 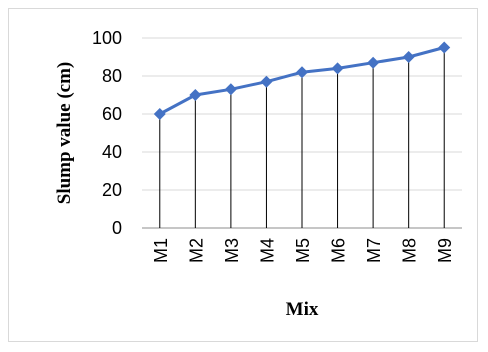 What do you see at coordinates (112, 152) in the screenshot?
I see `y-tick-label: 40` at bounding box center [112, 152].